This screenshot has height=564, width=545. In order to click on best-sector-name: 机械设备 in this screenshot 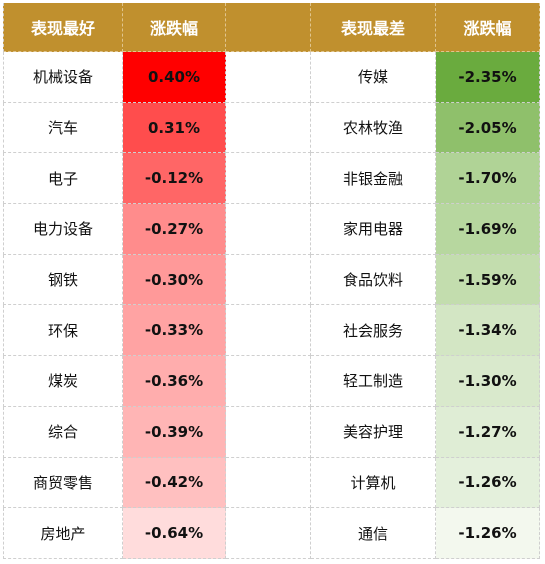, I will do `click(63, 77)`.